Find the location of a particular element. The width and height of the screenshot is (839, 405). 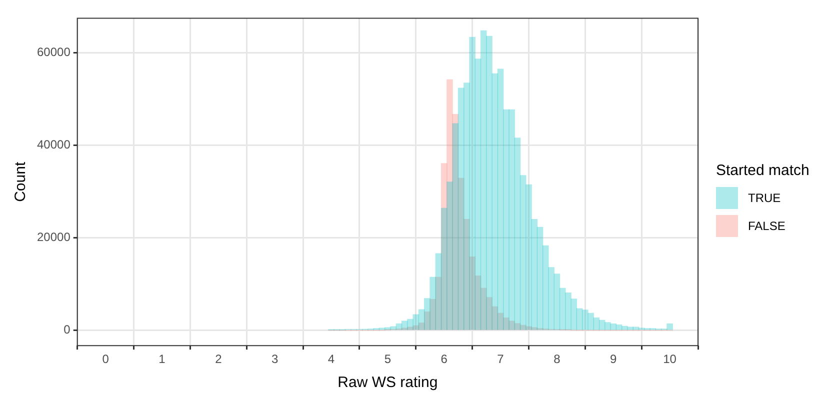

x-tick-label: 6 is located at coordinates (444, 359).